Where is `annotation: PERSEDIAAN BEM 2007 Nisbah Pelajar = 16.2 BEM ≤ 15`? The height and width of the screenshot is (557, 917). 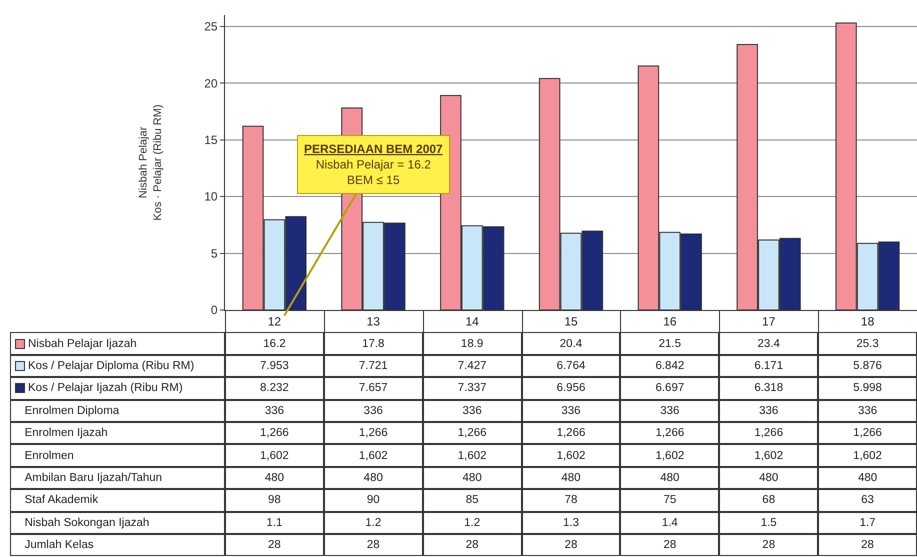 annotation: PERSEDIAAN BEM 2007 Nisbah Pelajar = 16.2 BEM ≤ 15 is located at coordinates (374, 165).